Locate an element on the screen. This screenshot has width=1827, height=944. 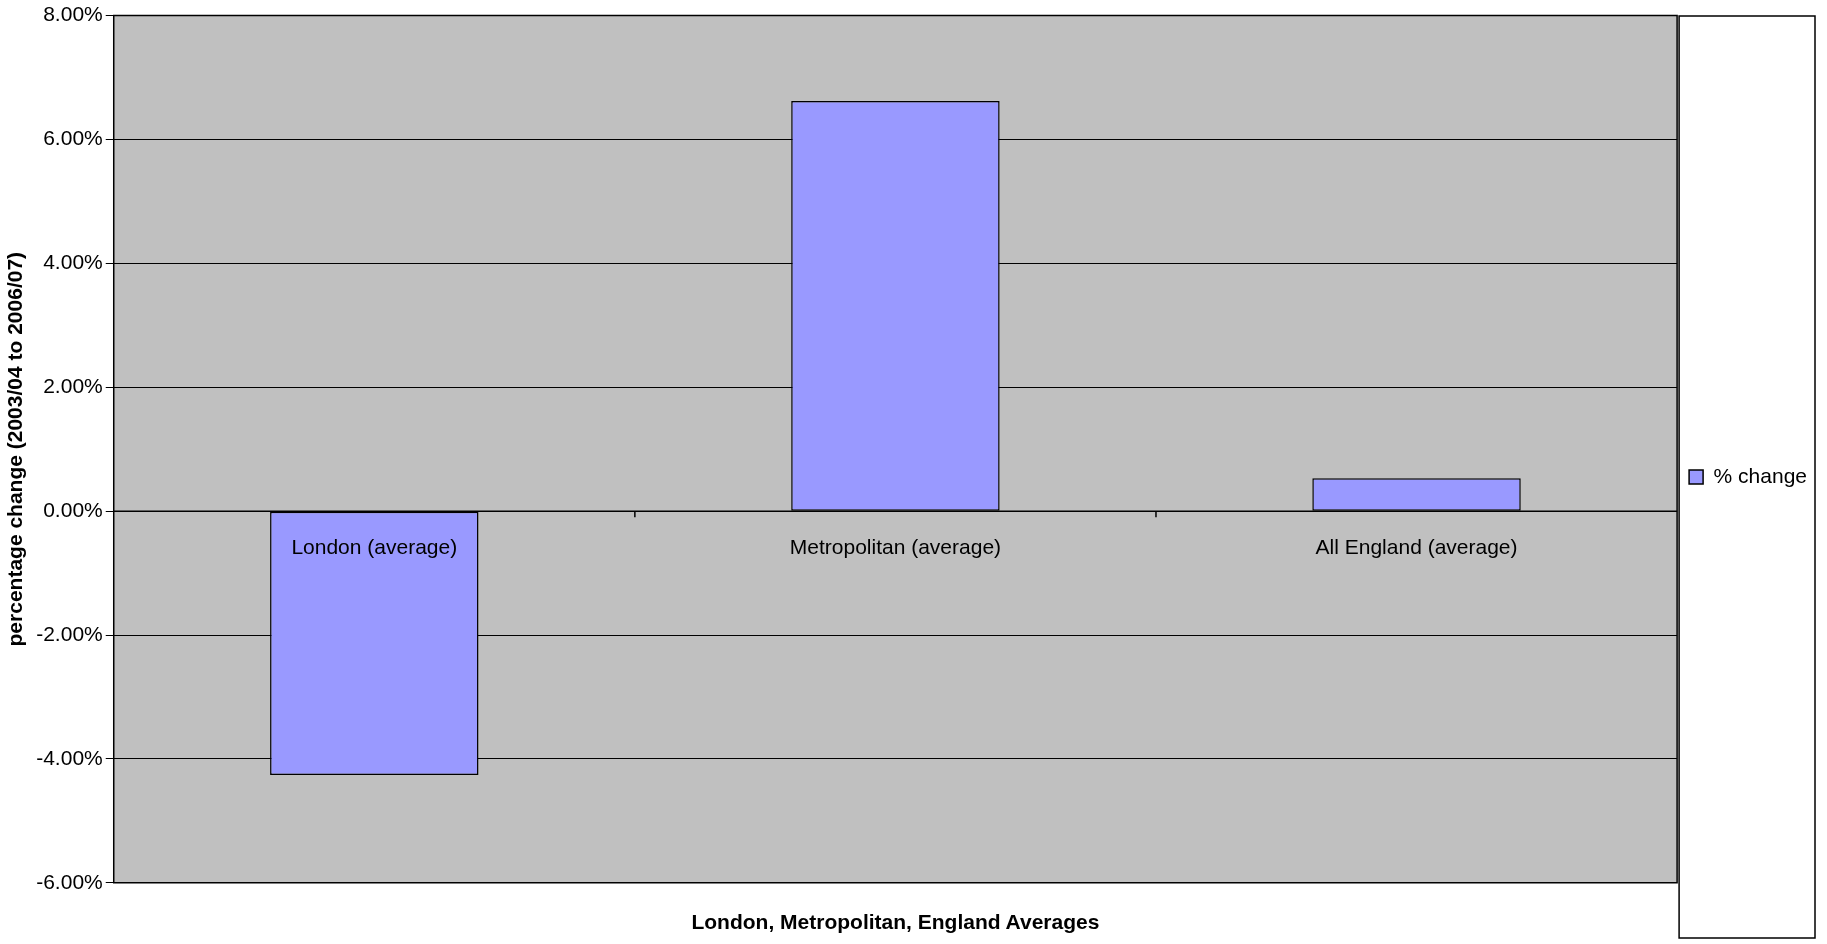
legend-label: % change is located at coordinates (1760, 475).